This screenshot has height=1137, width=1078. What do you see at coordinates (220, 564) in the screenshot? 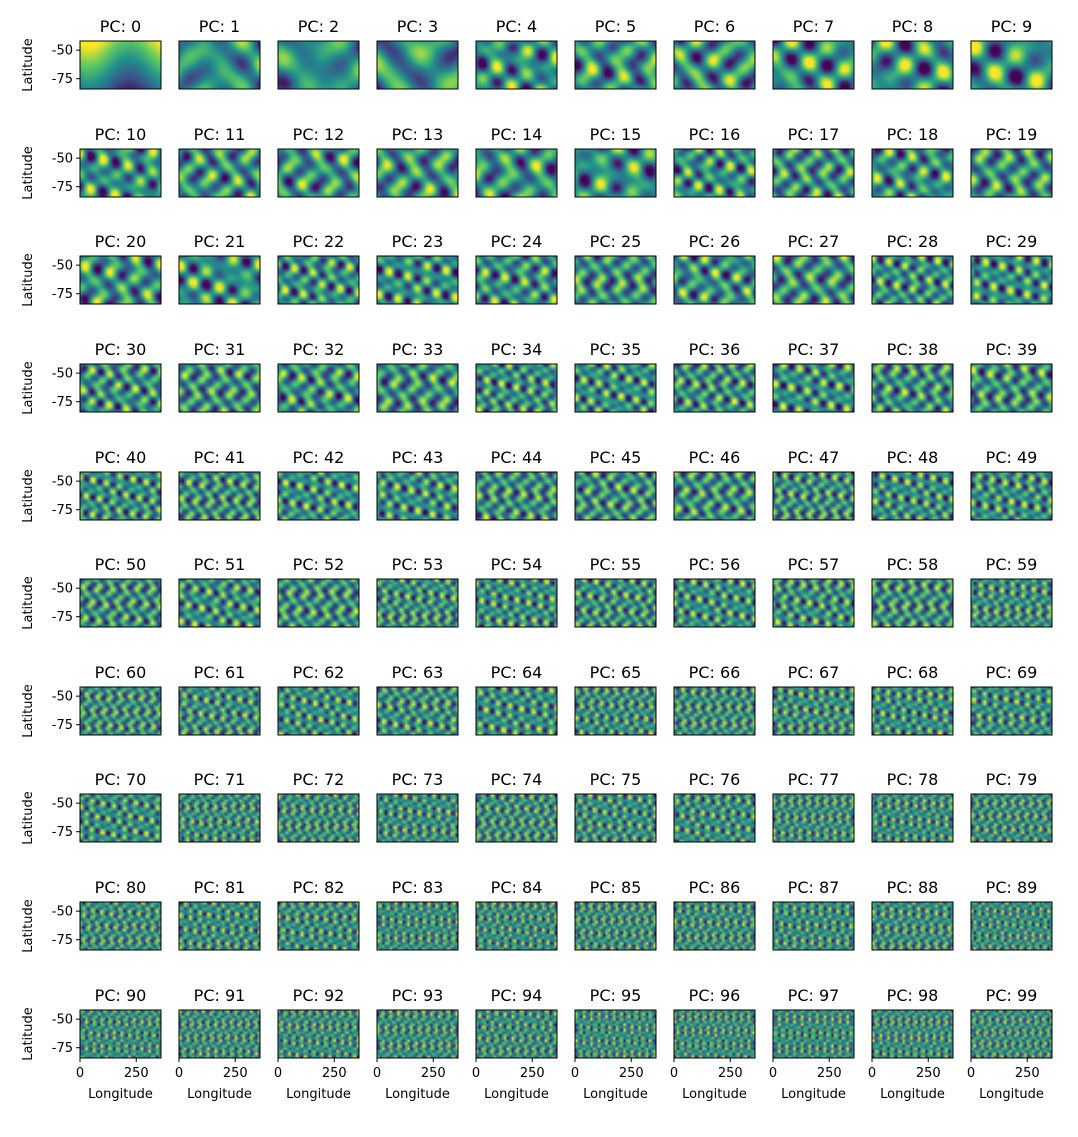
I see `panel-title-pc-51: PC: 51` at bounding box center [220, 564].